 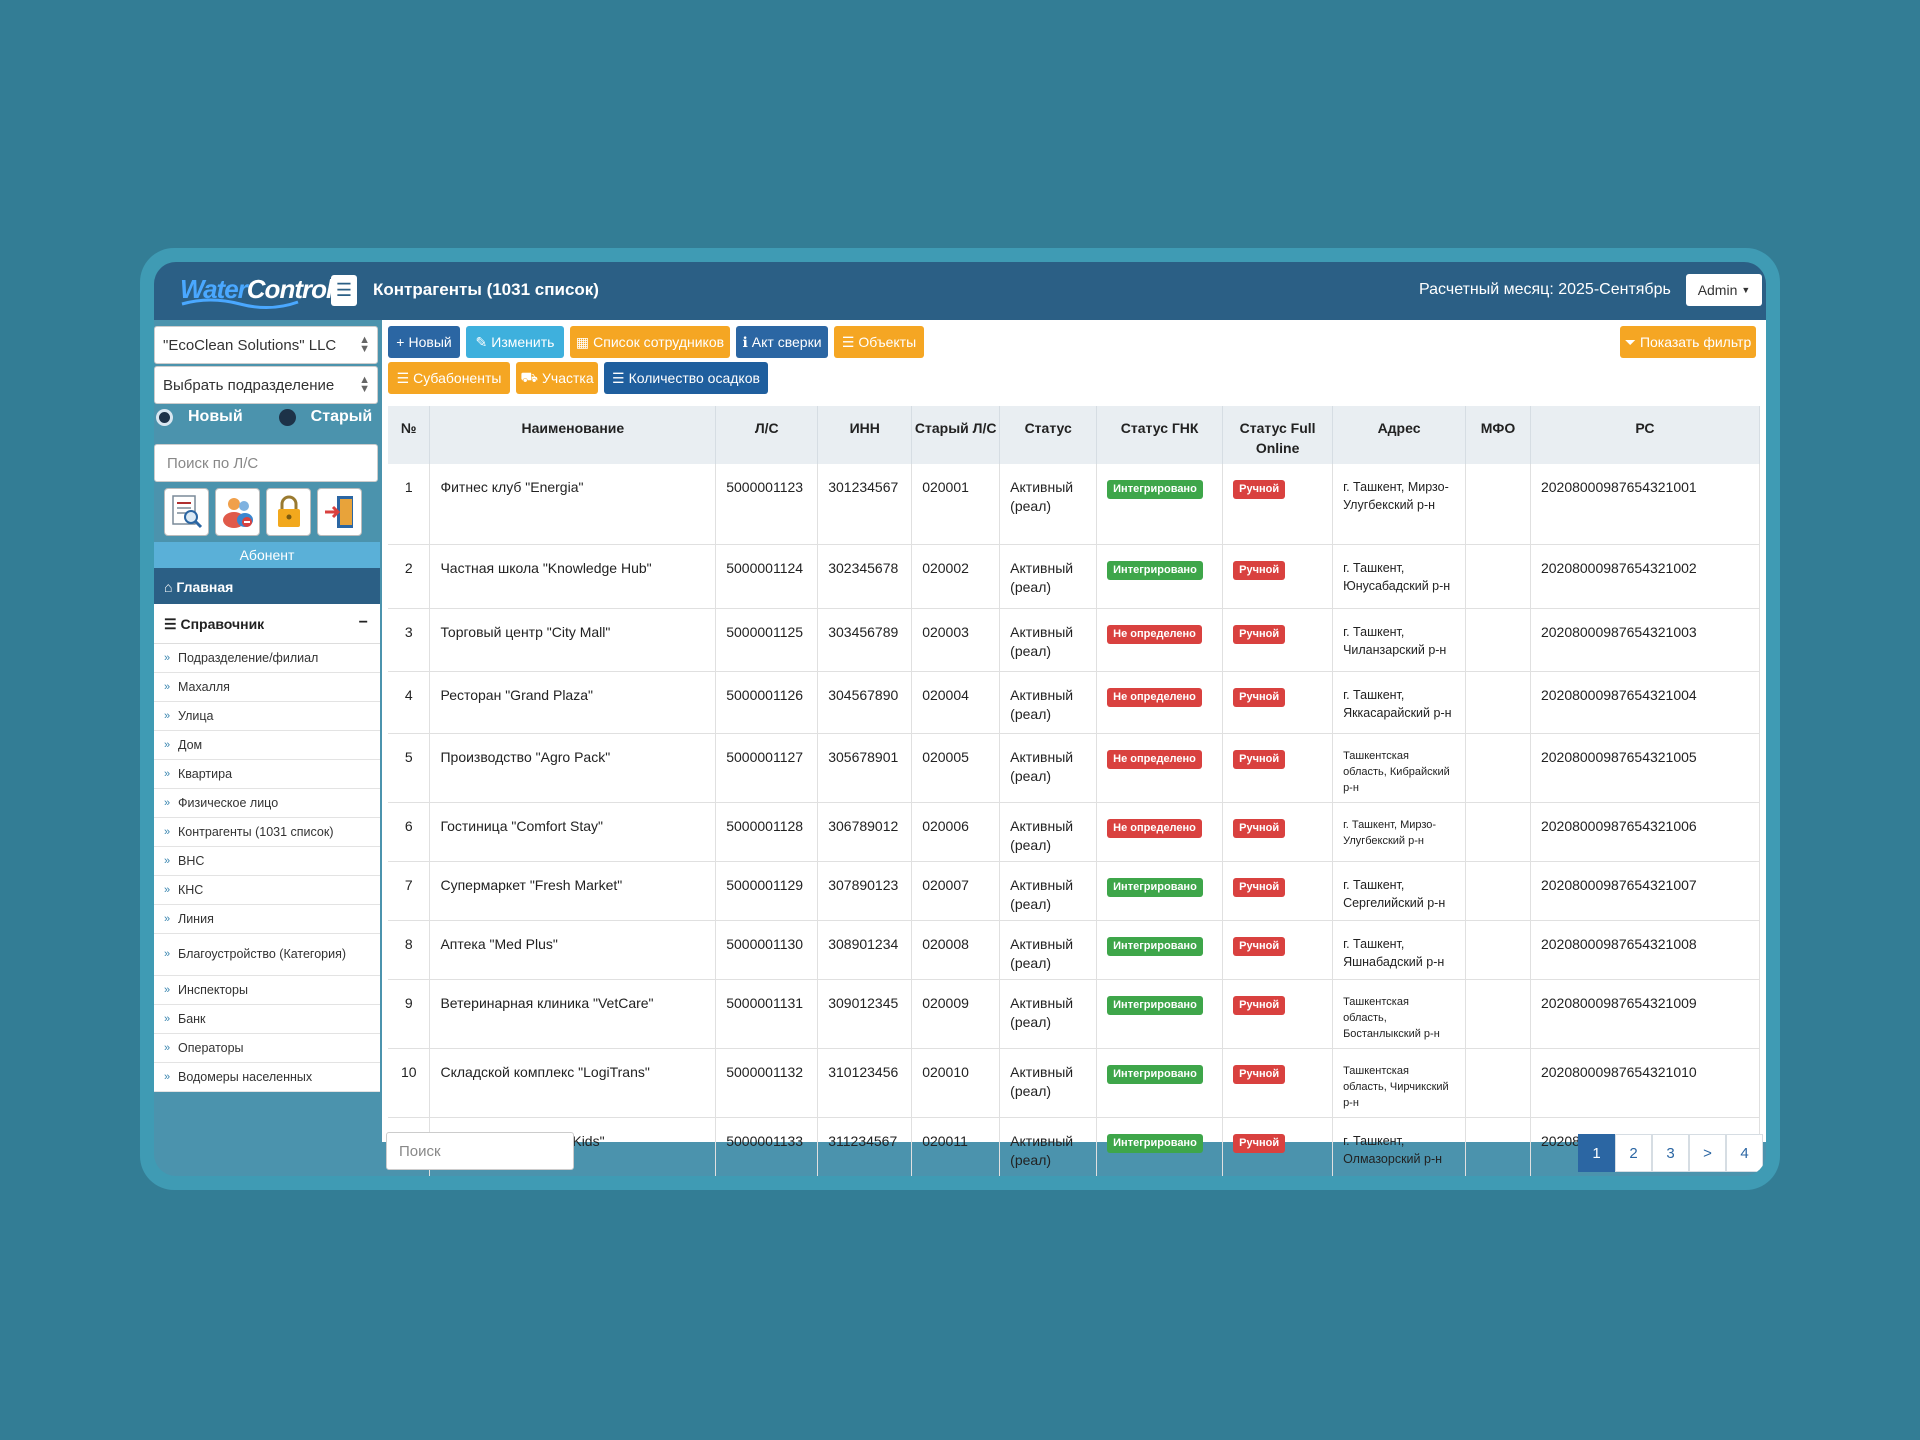 I want to click on sediment-label: Количество осадков, so click(x=694, y=378).